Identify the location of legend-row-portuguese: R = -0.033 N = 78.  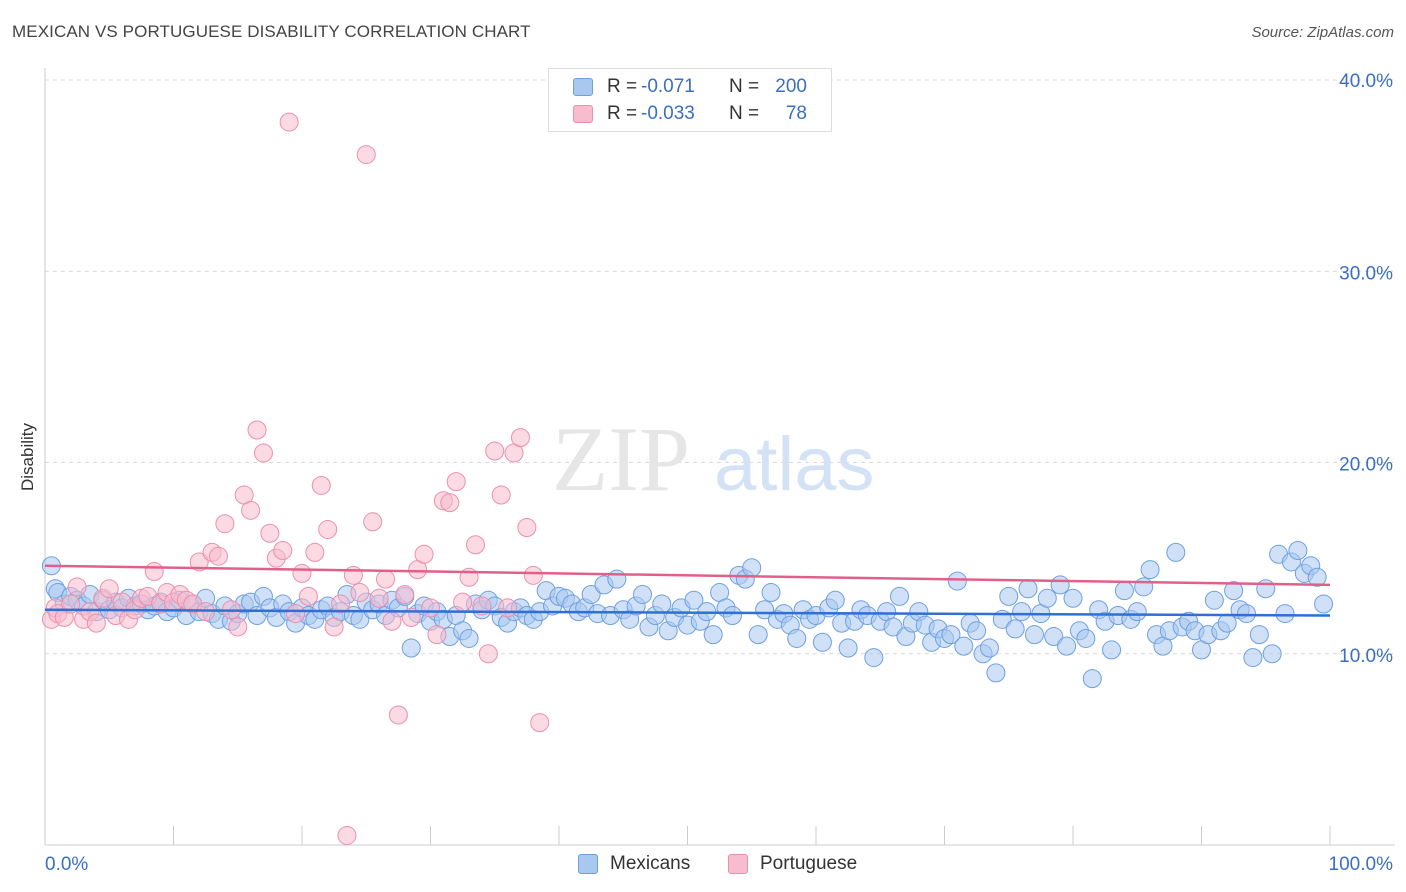
(690, 114).